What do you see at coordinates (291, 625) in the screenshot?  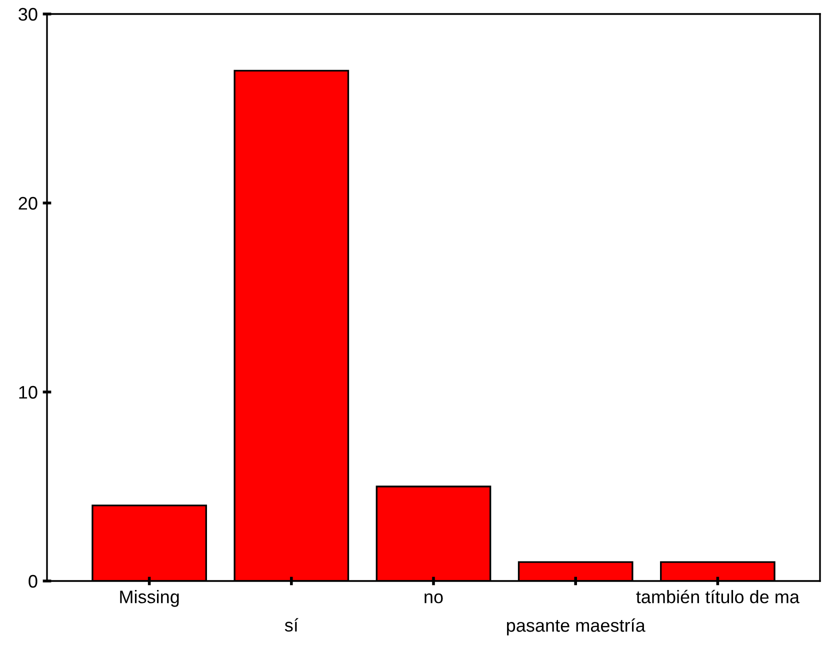 I see `x-tick-label: sí` at bounding box center [291, 625].